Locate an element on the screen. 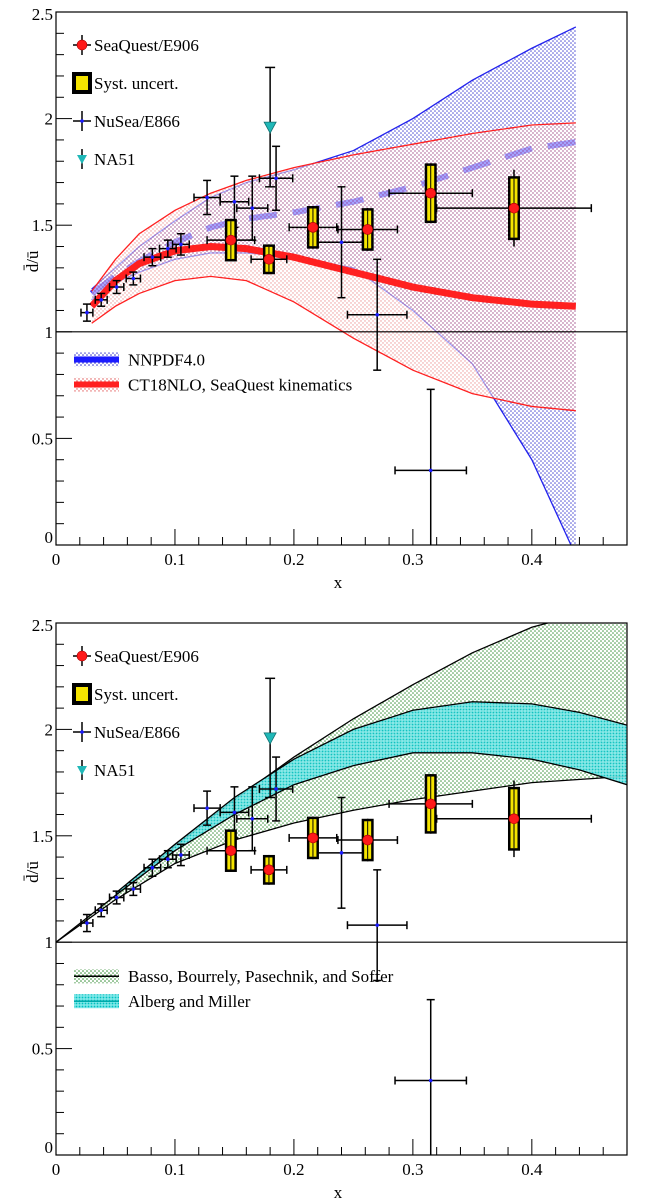 This screenshot has height=1203, width=651. x-axis-title: x is located at coordinates (338, 582).